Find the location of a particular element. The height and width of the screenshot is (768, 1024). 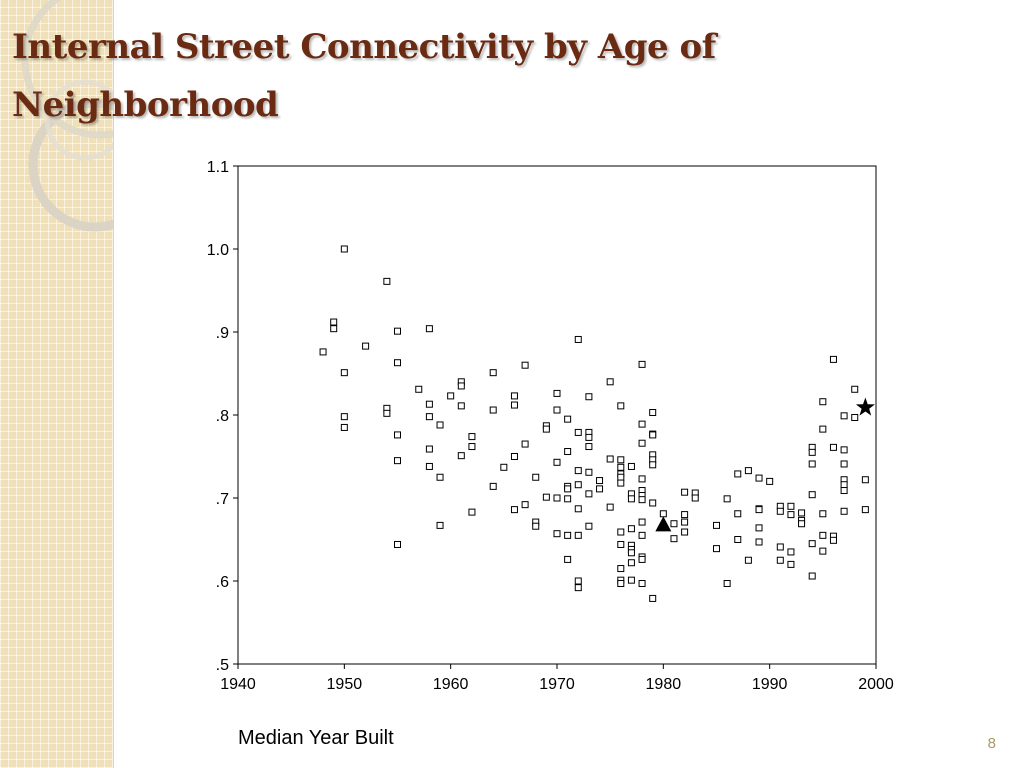

y-tick-label: 1.1 is located at coordinates (218, 167).